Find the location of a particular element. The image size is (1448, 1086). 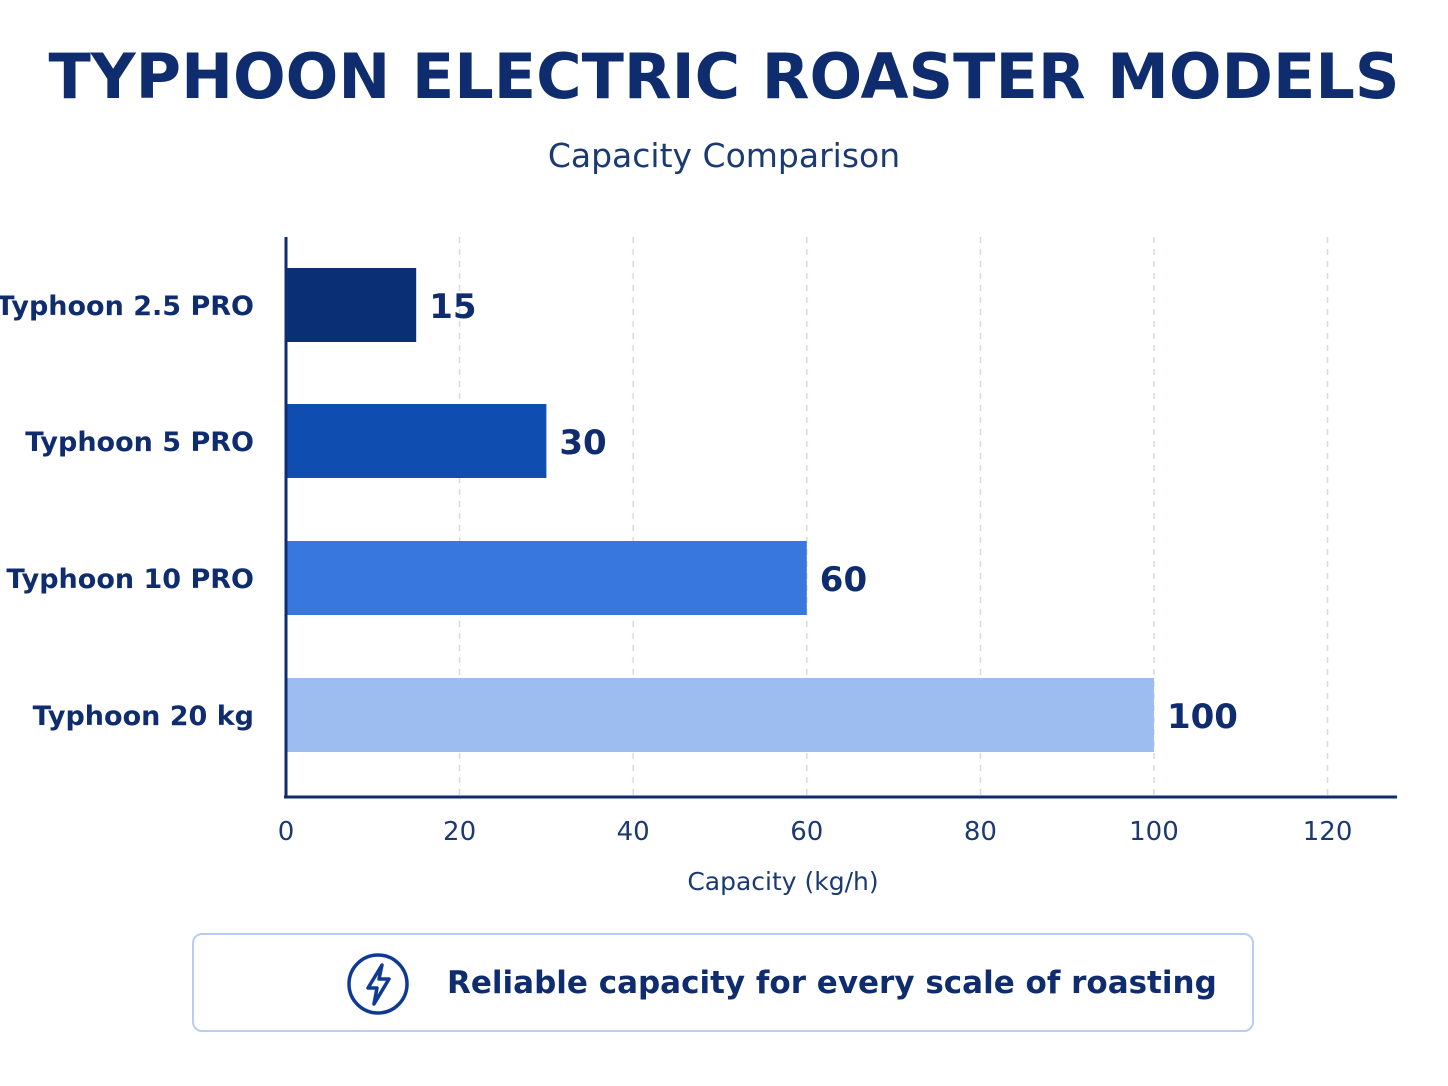

category-label: Typhoon 10 PRO is located at coordinates (130, 579).